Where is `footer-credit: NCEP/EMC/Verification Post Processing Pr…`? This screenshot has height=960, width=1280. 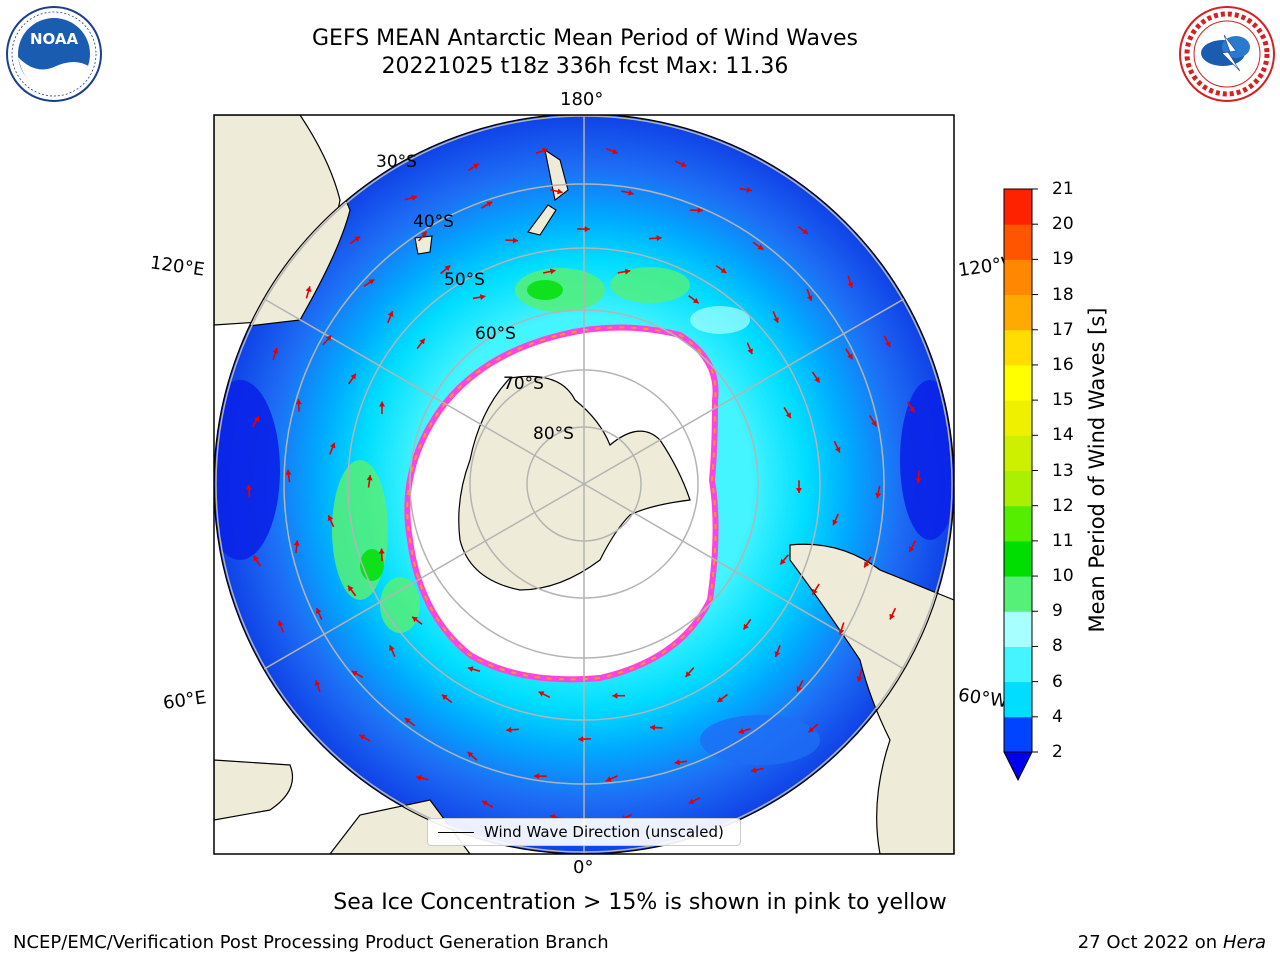 footer-credit: NCEP/EMC/Verification Post Processing Pr… is located at coordinates (311, 942).